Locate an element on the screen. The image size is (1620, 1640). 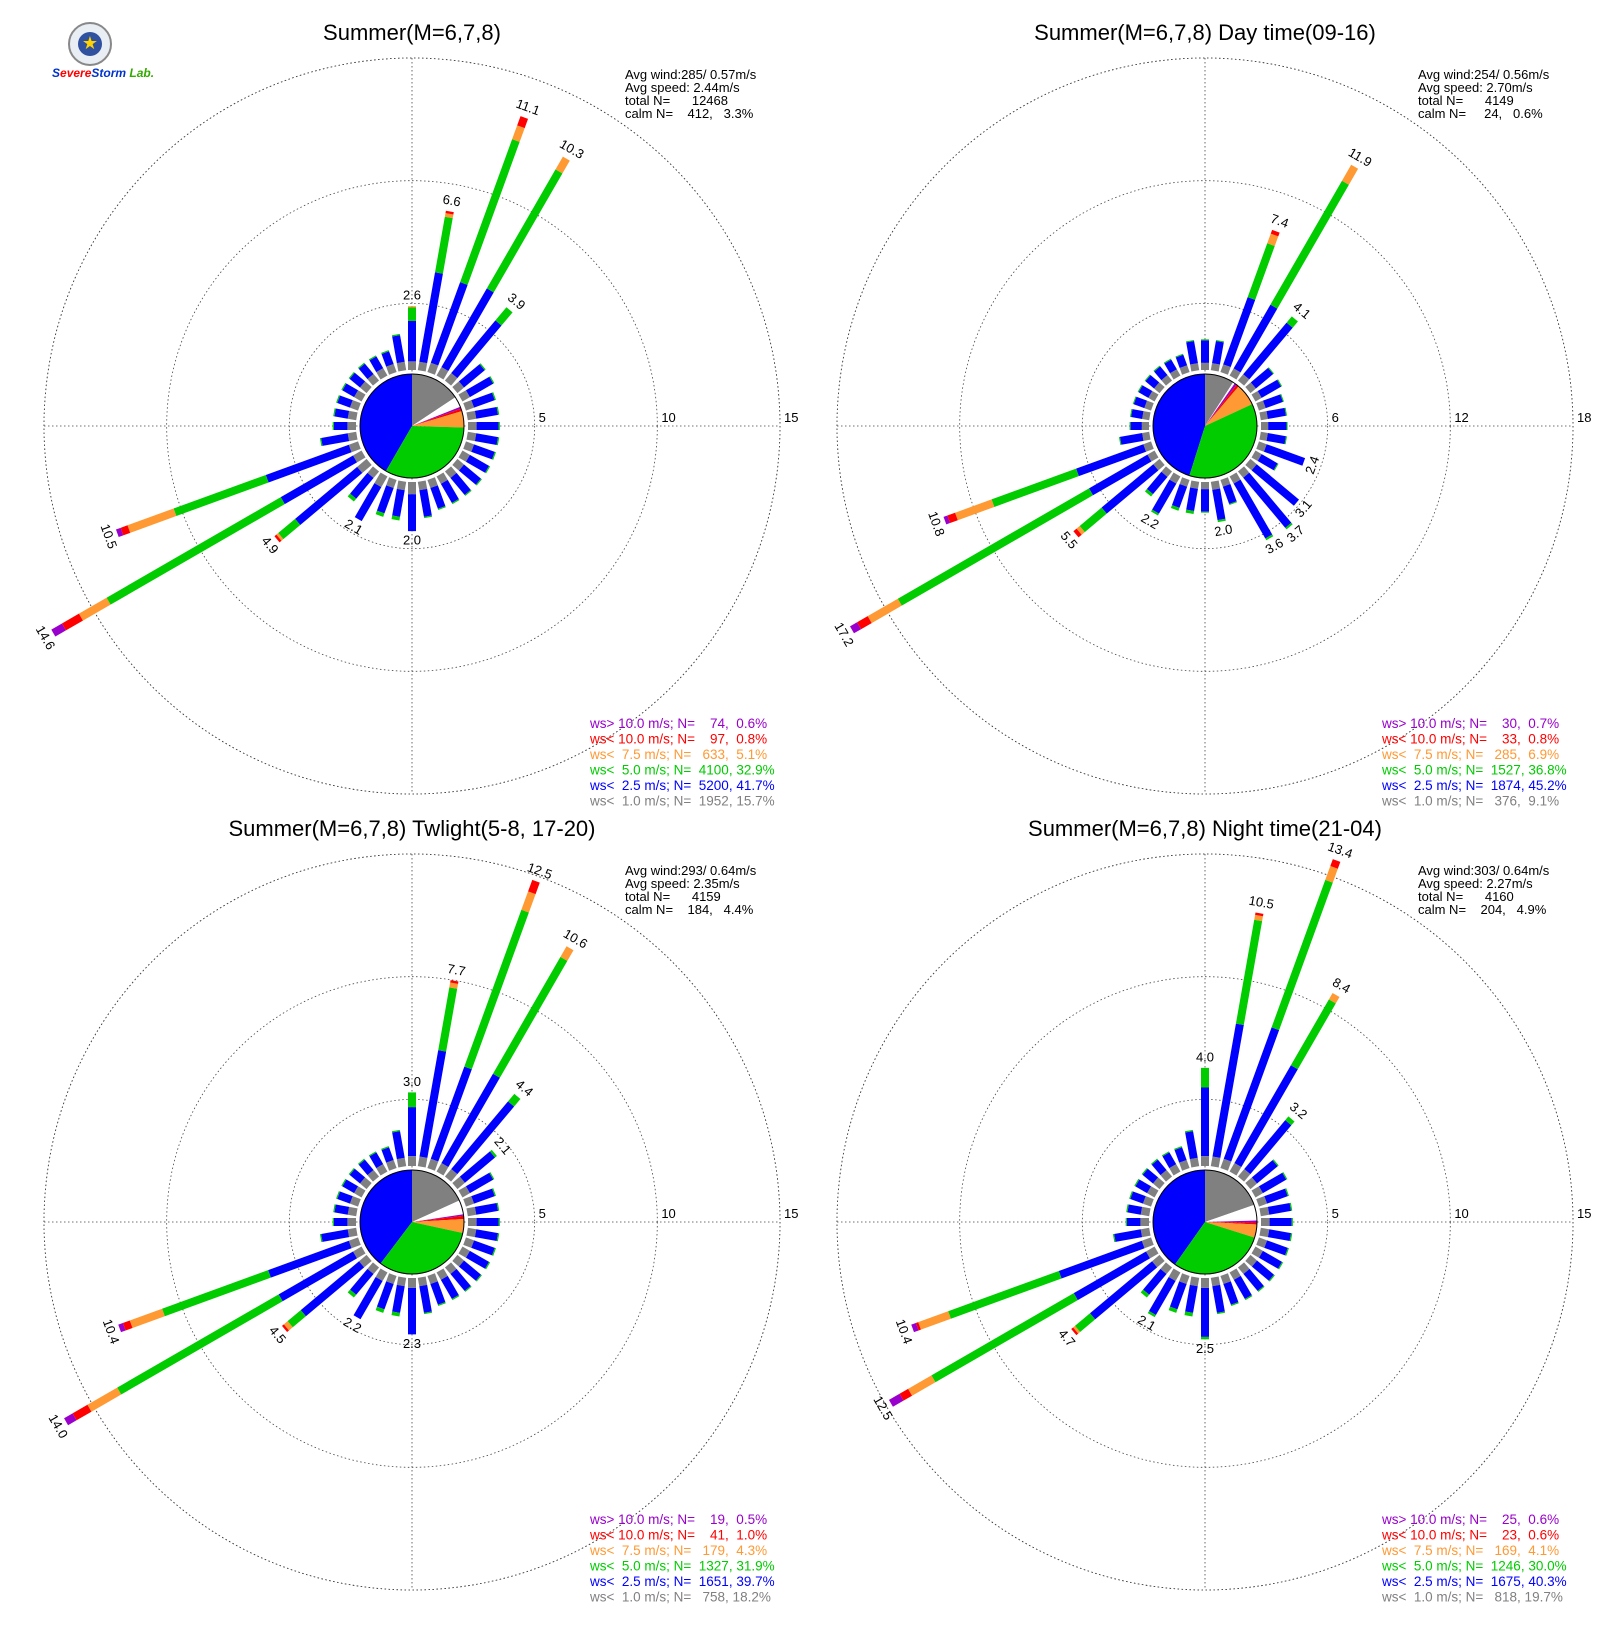
ring-tick-label: 5 is located at coordinates (1335, 1213).